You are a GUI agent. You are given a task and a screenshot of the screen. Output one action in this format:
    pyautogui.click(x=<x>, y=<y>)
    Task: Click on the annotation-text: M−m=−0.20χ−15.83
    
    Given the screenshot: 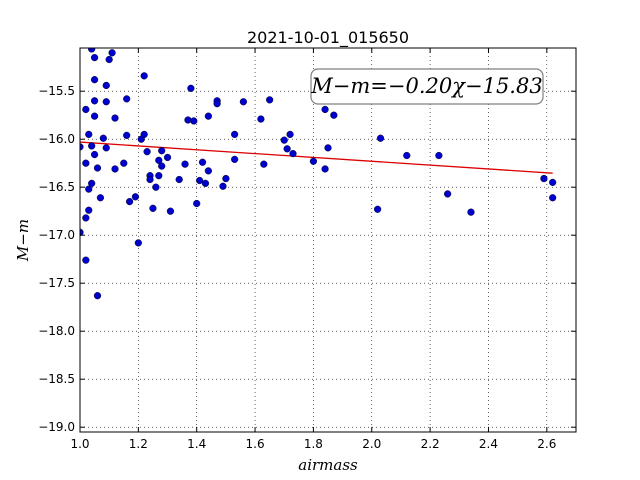 What is the action you would take?
    pyautogui.click(x=426, y=86)
    